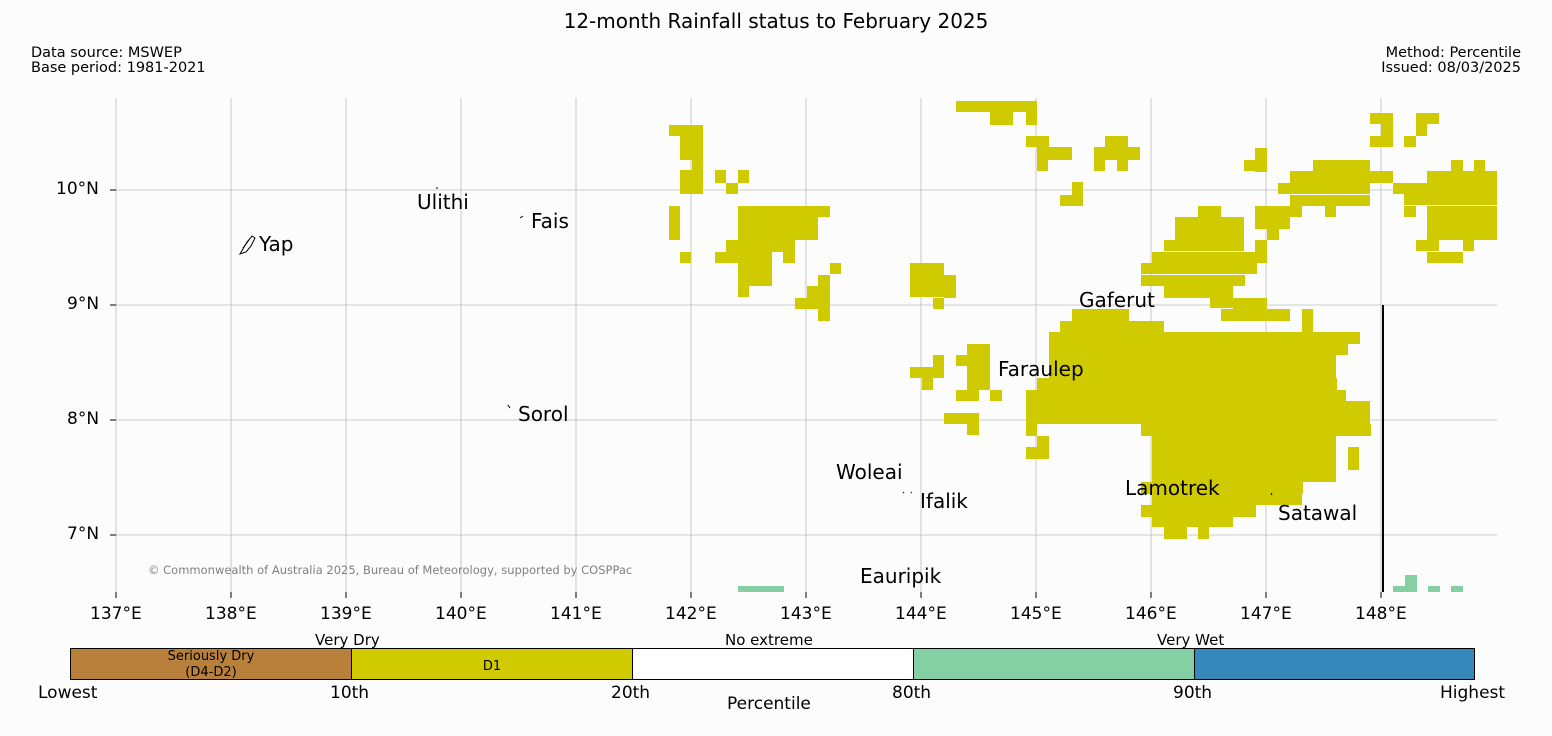 Image resolution: width=1552 pixels, height=736 pixels. I want to click on place-label-sorol: Sorol, so click(543, 414).